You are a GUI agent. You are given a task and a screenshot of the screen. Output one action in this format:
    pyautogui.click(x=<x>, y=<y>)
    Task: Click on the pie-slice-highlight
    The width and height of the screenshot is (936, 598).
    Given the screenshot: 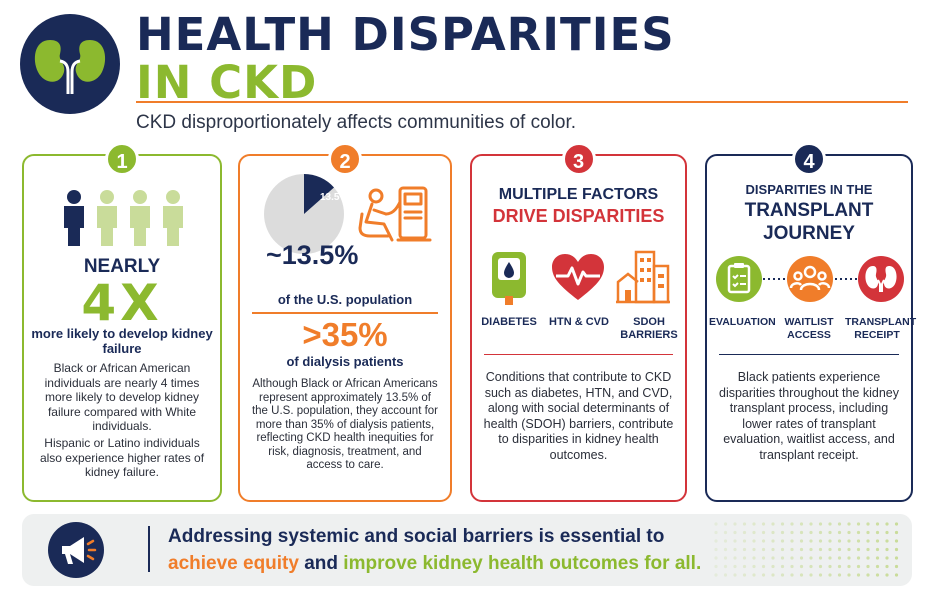 What is the action you would take?
    pyautogui.click(x=319, y=194)
    